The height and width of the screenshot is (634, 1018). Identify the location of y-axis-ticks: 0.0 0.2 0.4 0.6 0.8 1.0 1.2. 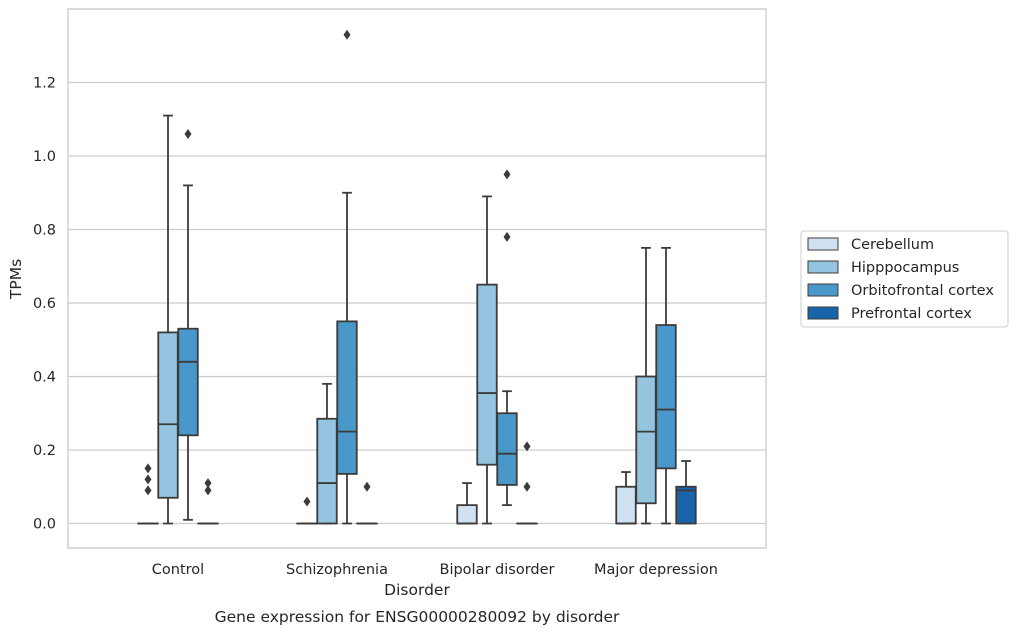
(44, 304).